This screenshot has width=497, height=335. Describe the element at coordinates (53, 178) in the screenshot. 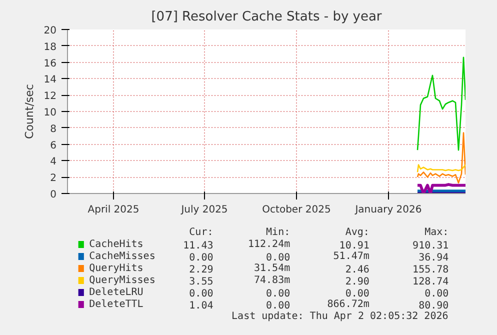

I see `y-tick-label: 2` at that location.